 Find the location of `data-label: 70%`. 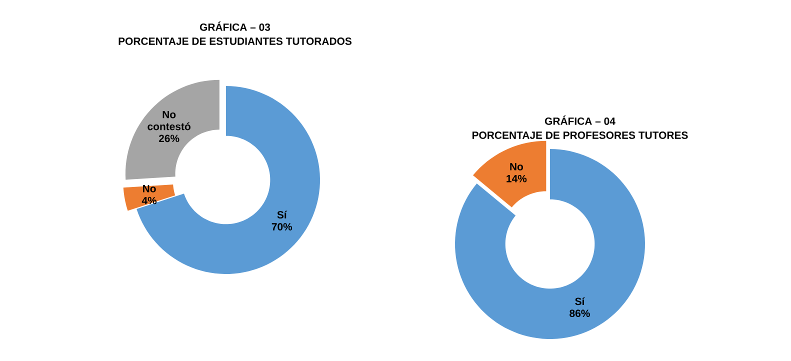

data-label: 70% is located at coordinates (282, 226).